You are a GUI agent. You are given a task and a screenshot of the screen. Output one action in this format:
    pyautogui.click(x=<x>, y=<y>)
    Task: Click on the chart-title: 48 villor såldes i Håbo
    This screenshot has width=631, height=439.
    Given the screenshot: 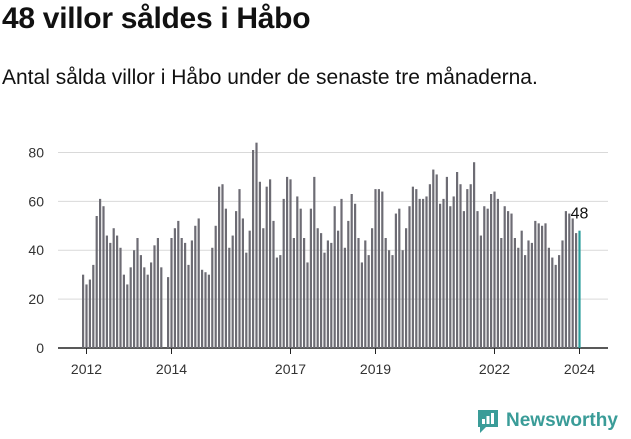 What is the action you would take?
    pyautogui.click(x=156, y=18)
    